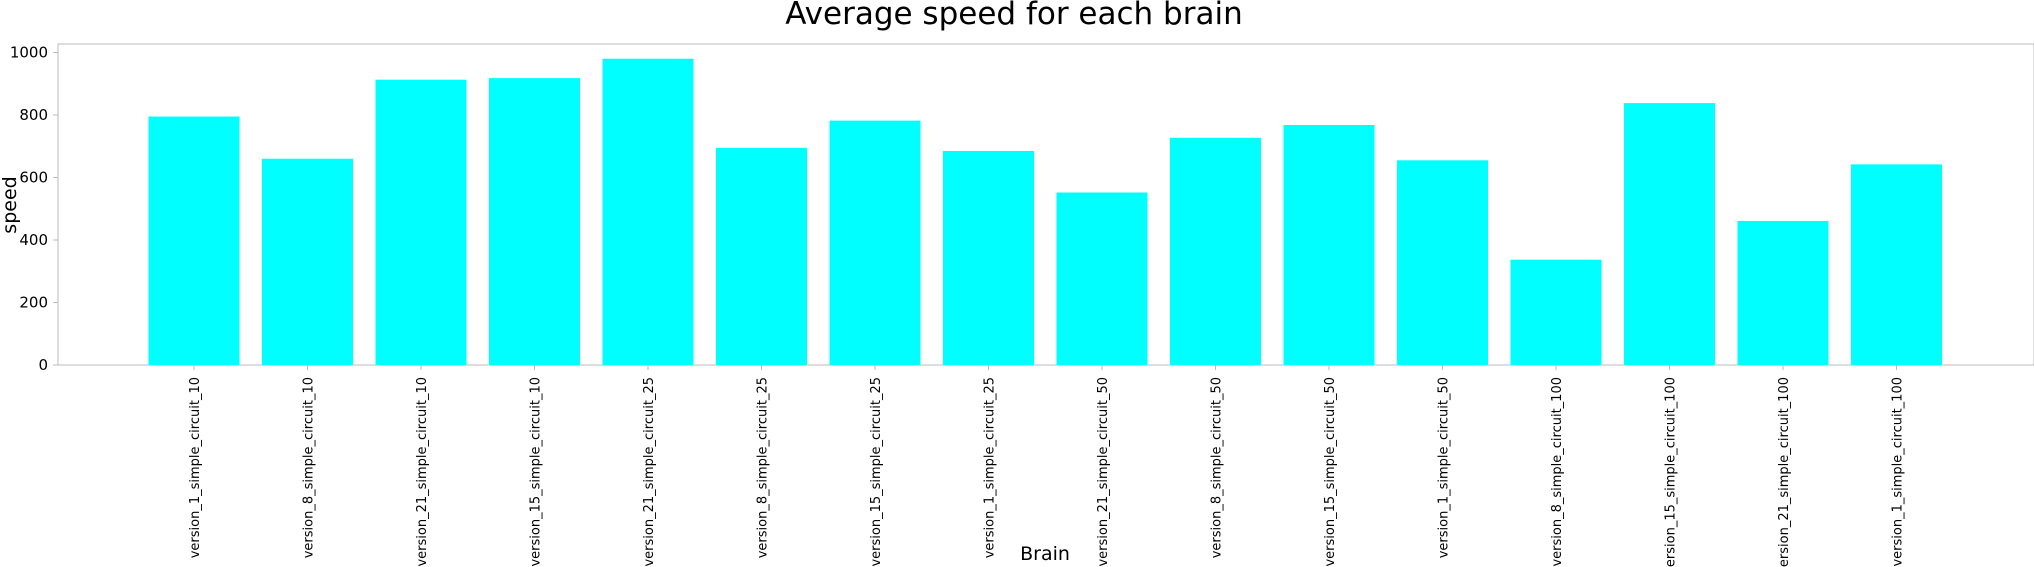 The image size is (2034, 567). I want to click on y-tick-label: 800, so click(33, 115).